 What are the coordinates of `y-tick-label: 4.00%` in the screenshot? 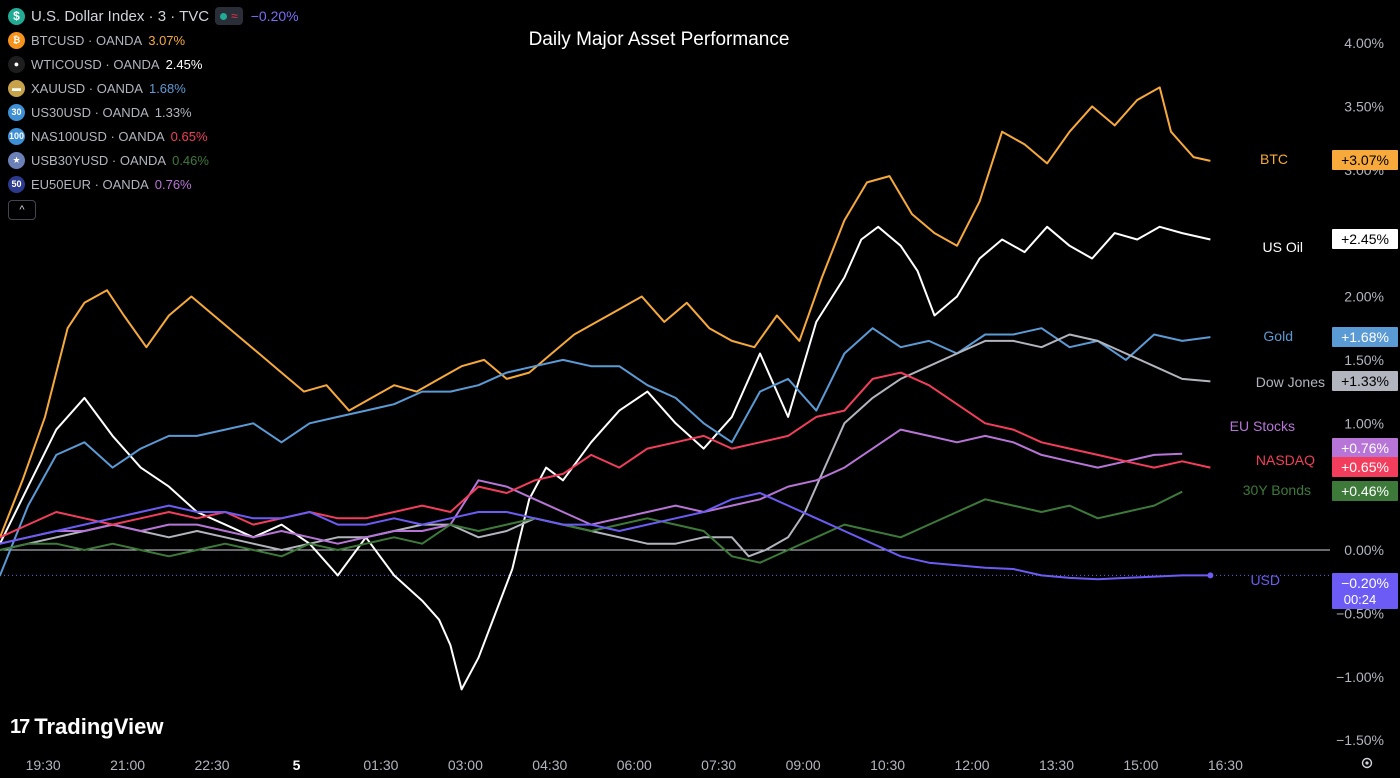 It's located at (1364, 43).